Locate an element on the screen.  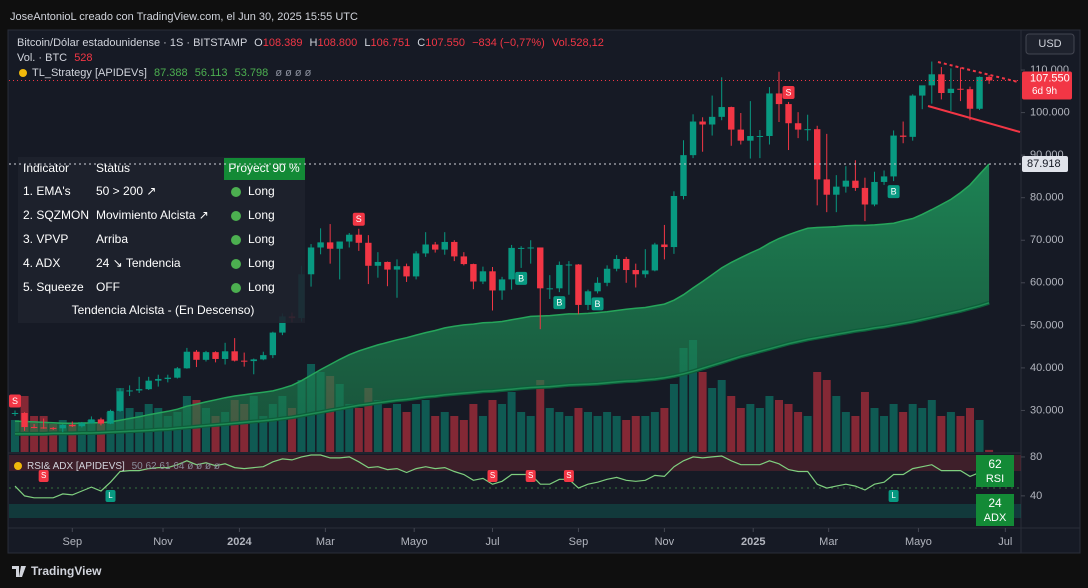
footer is located at coordinates (544, 572).